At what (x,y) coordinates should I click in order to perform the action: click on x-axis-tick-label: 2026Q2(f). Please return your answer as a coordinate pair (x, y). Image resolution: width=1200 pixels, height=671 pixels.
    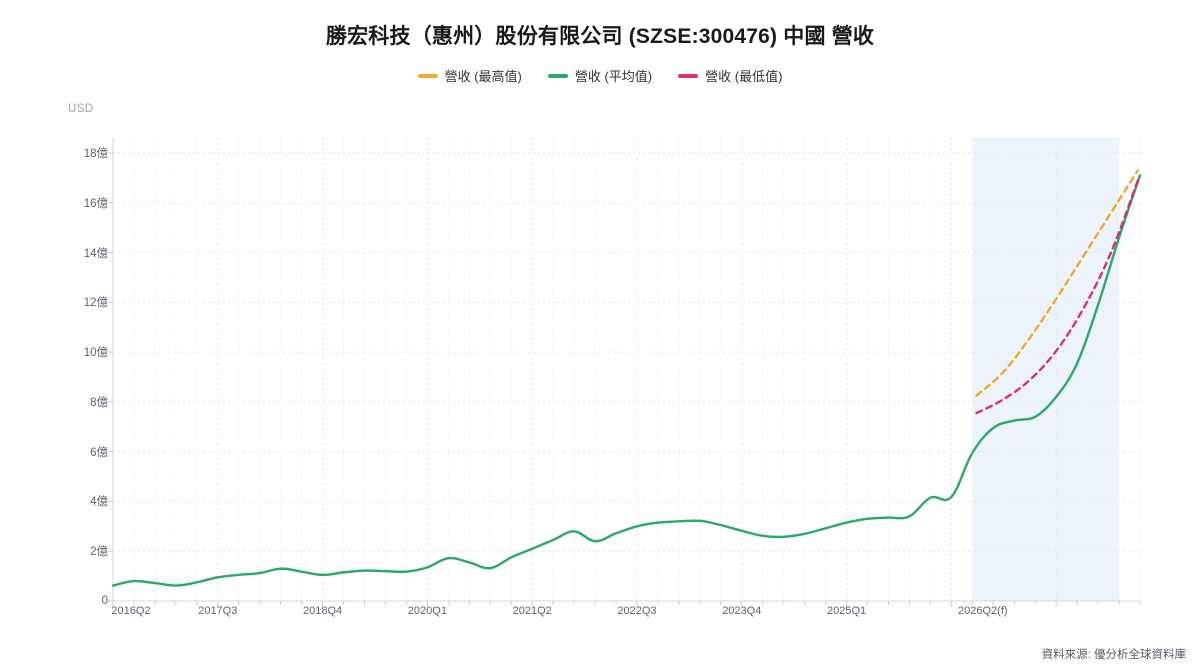
    Looking at the image, I should click on (983, 611).